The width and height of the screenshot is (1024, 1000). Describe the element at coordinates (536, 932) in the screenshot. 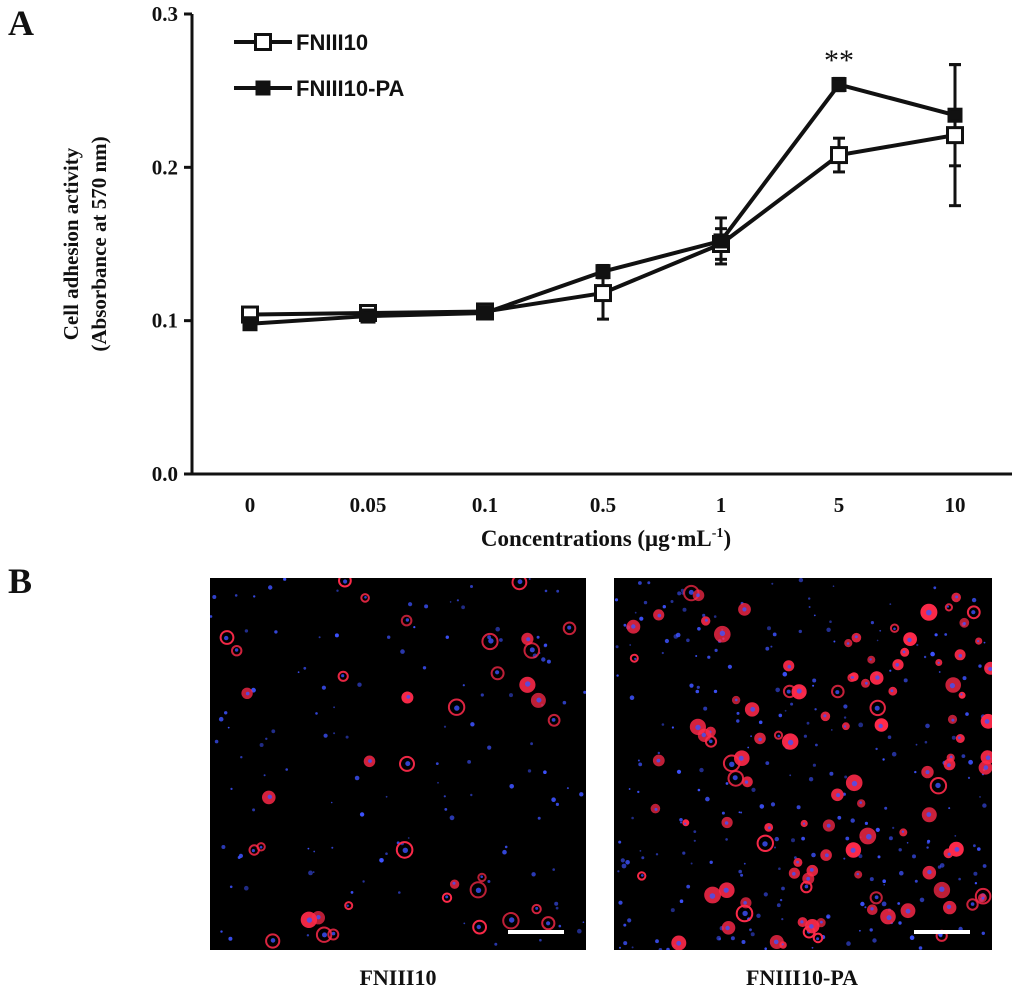

I see `scale-bar` at that location.